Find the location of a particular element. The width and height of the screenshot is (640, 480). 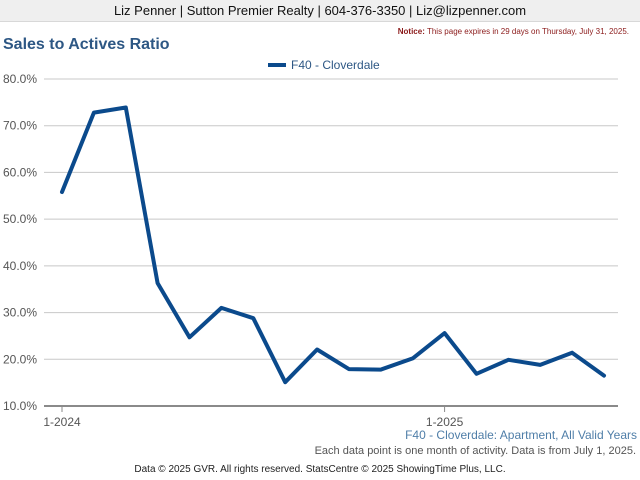

chart-legend: F40 - Cloverdale is located at coordinates (324, 65).